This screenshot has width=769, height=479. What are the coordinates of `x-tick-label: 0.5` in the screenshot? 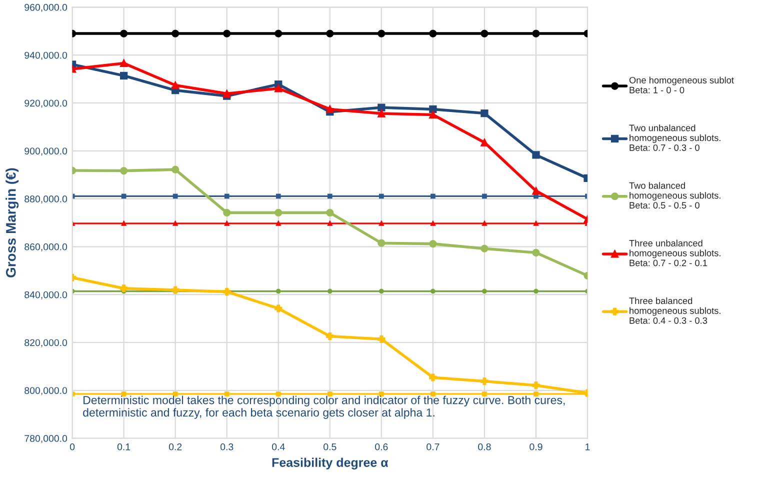 It's located at (330, 446).